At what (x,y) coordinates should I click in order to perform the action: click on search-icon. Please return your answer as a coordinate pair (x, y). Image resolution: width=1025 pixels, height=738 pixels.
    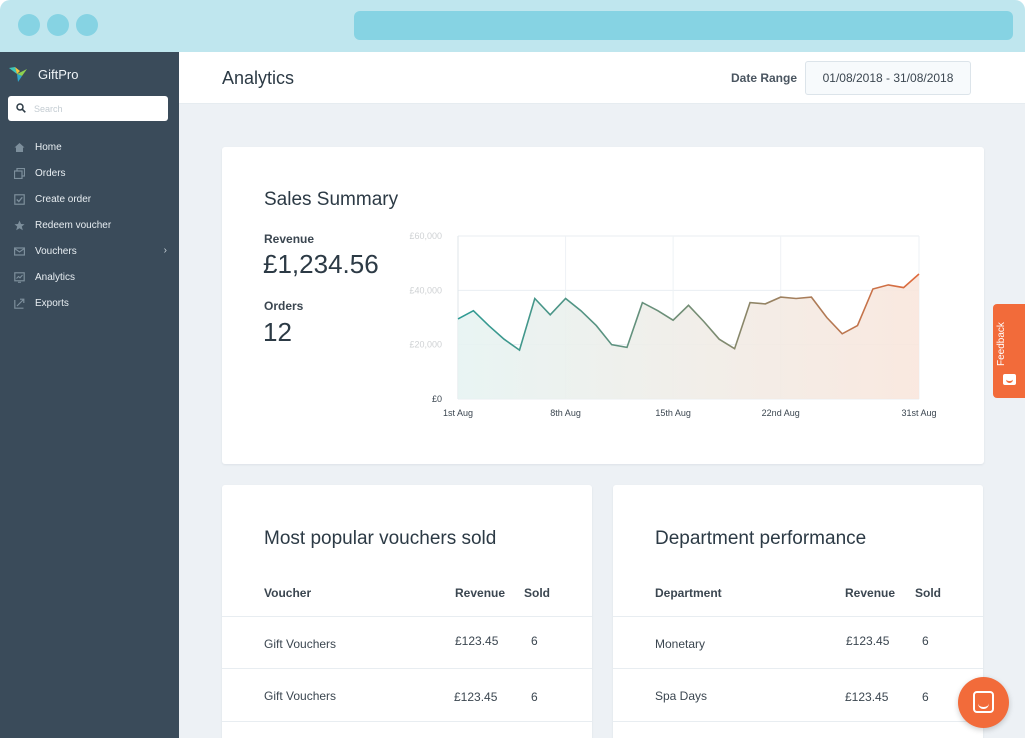
    Looking at the image, I should click on (21, 108).